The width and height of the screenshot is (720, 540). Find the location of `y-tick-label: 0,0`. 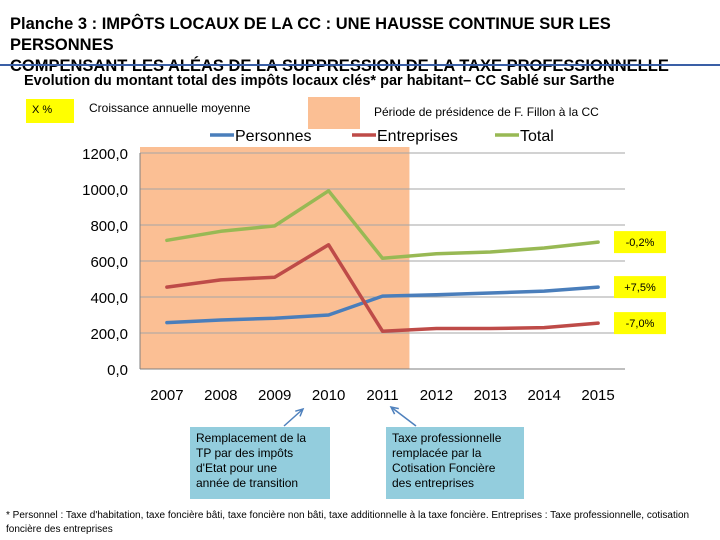

y-tick-label: 0,0 is located at coordinates (117, 370).